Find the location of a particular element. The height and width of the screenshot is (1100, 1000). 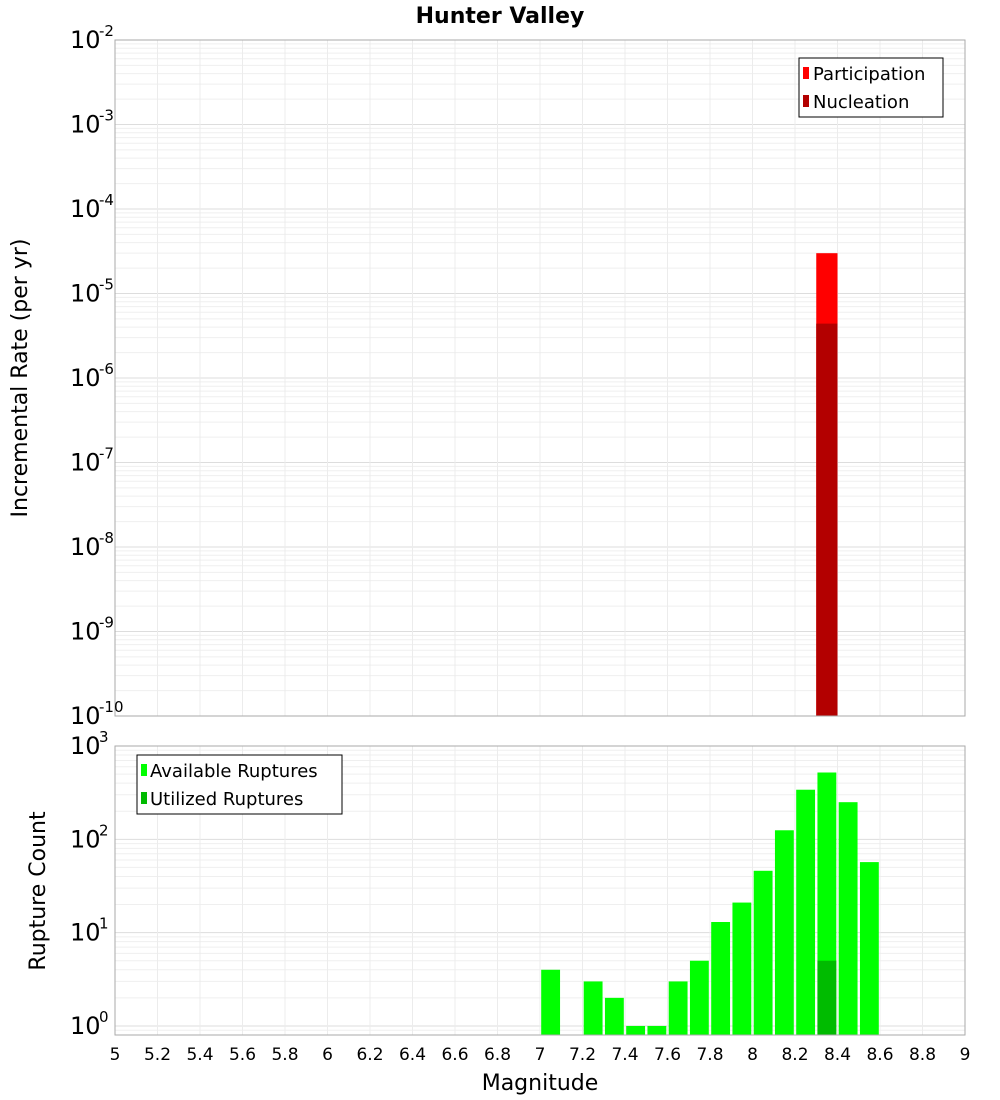

x-tick-label: 8 is located at coordinates (752, 1055).